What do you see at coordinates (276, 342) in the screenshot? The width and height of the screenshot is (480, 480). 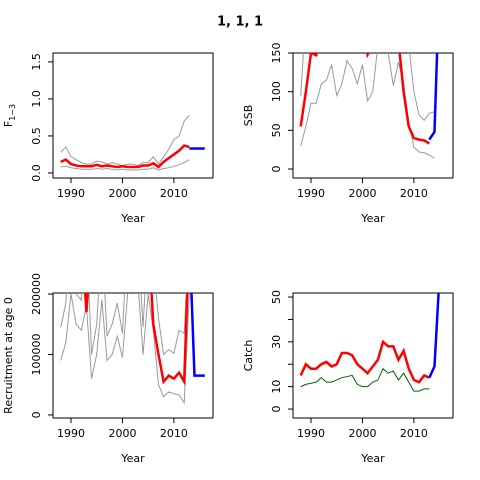 I see `y-tick-label: 30` at bounding box center [276, 342].